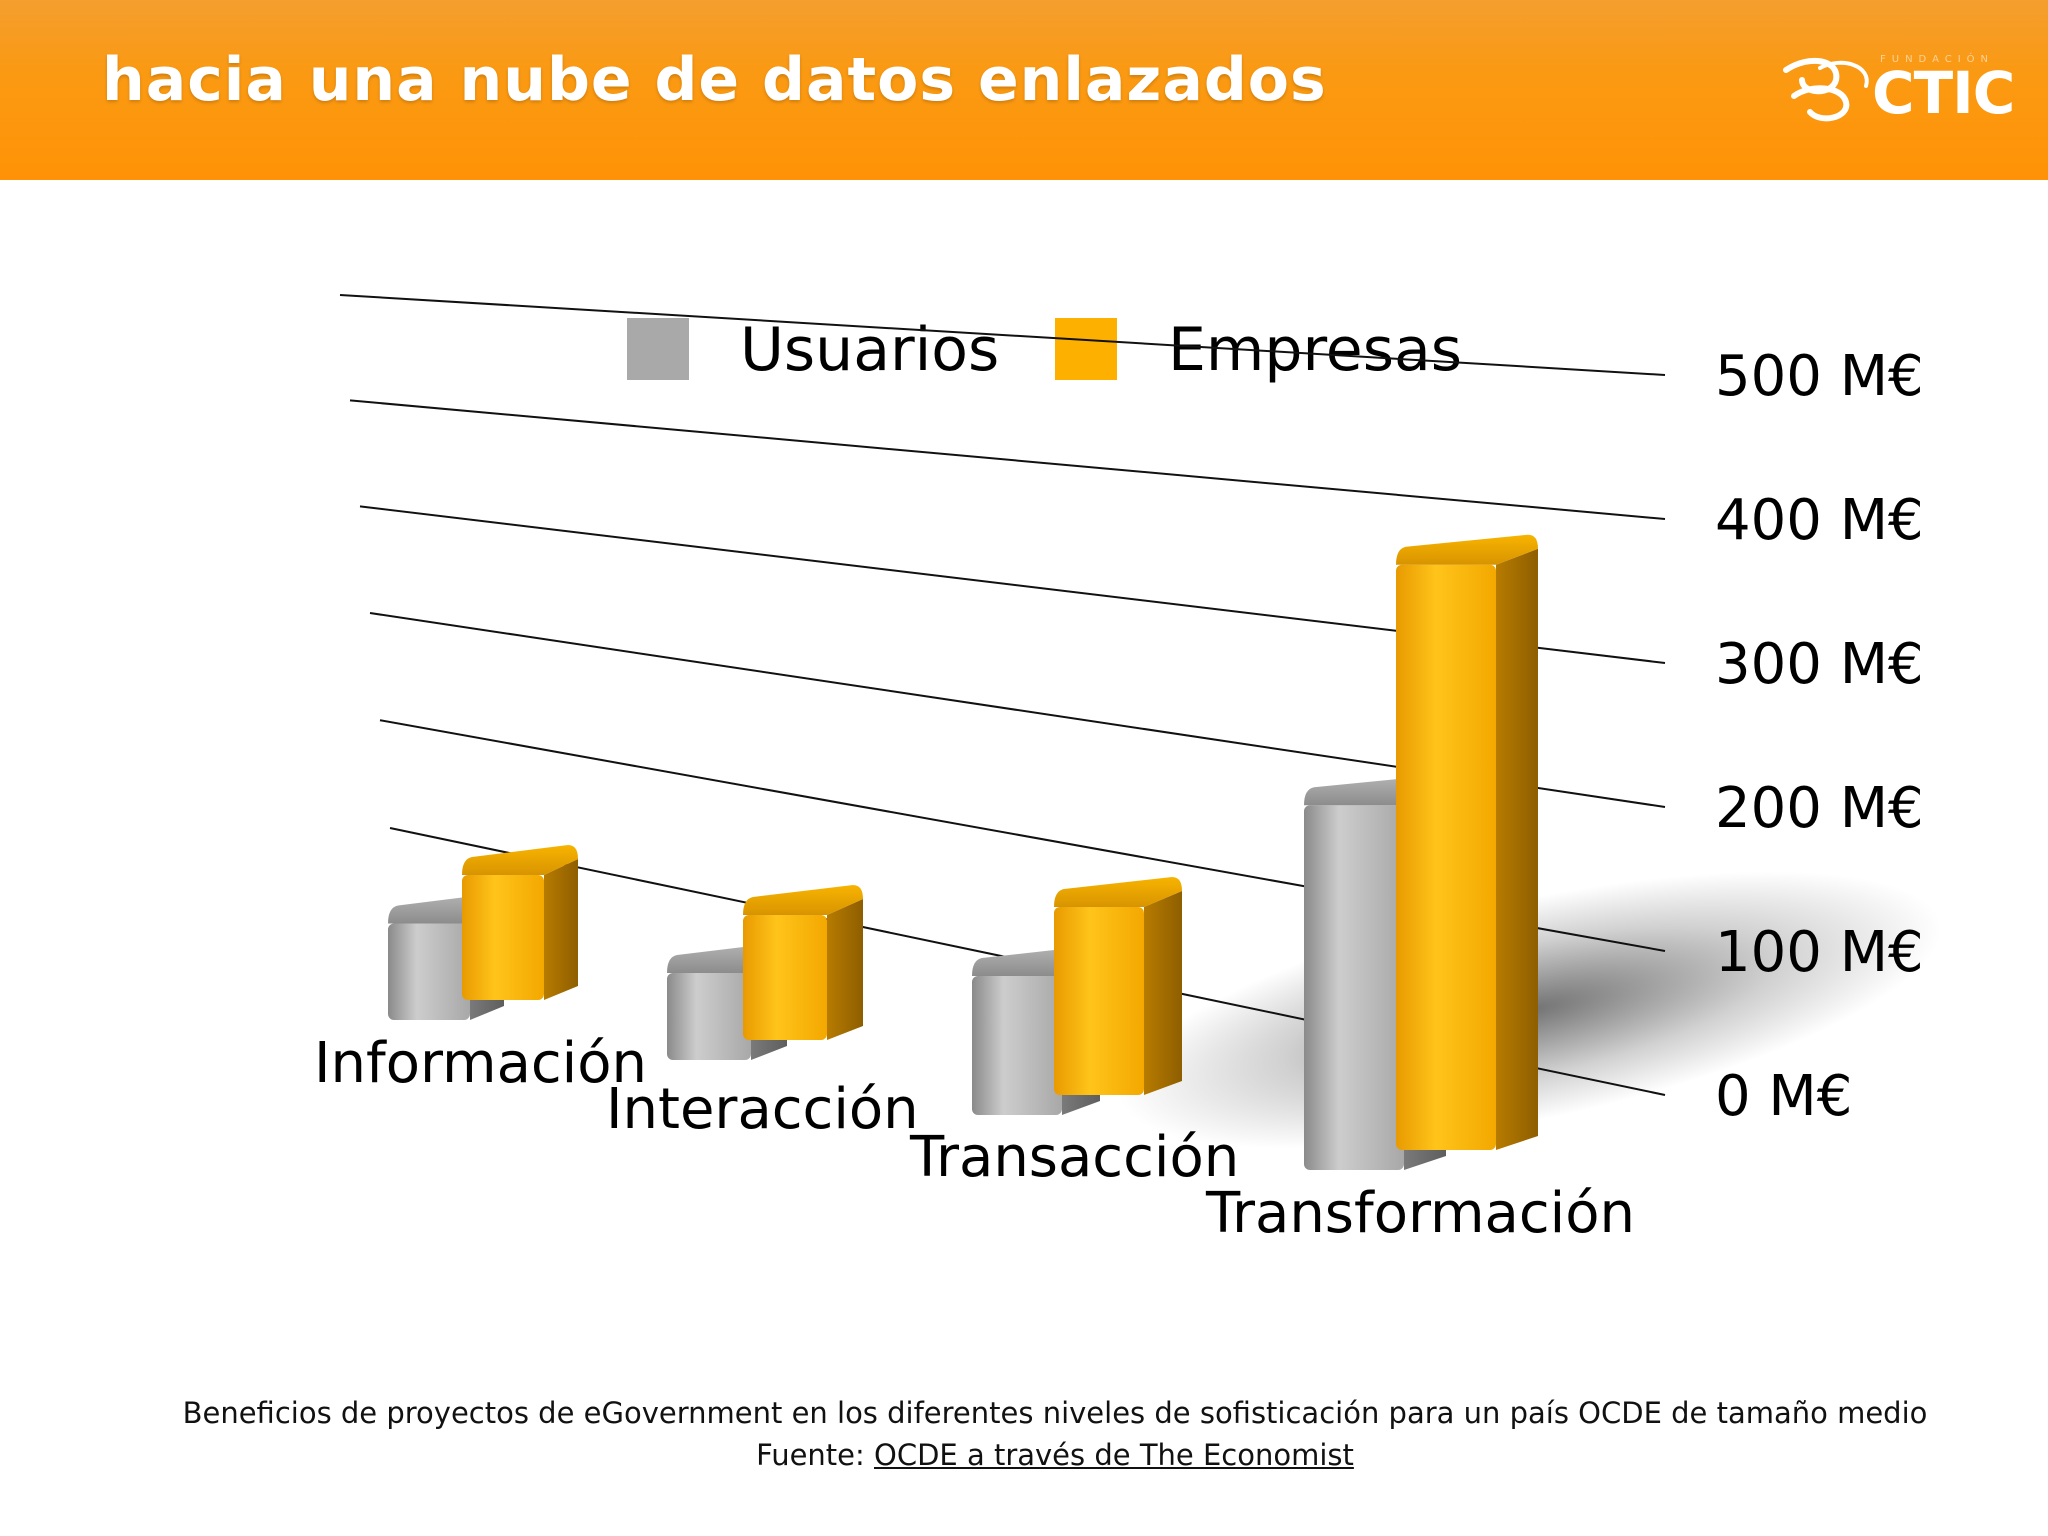 This screenshot has width=2048, height=1536. I want to click on header-gloss, so click(1024, 35).